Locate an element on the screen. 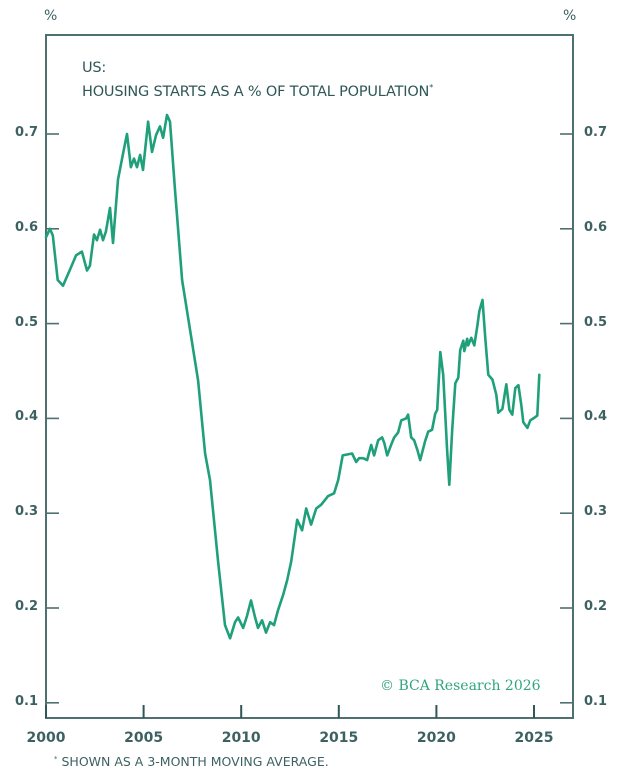  y-axis-unit-left: % is located at coordinates (51, 16).